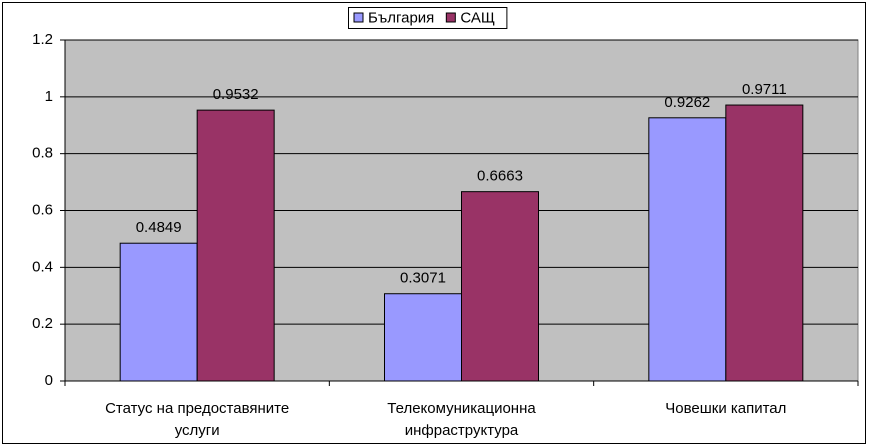 This screenshot has width=869, height=447. I want to click on value-label: 0.9532, so click(236, 94).